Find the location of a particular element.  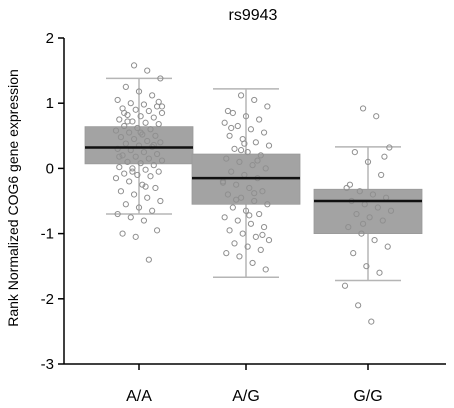

box-iqr is located at coordinates (139, 145).